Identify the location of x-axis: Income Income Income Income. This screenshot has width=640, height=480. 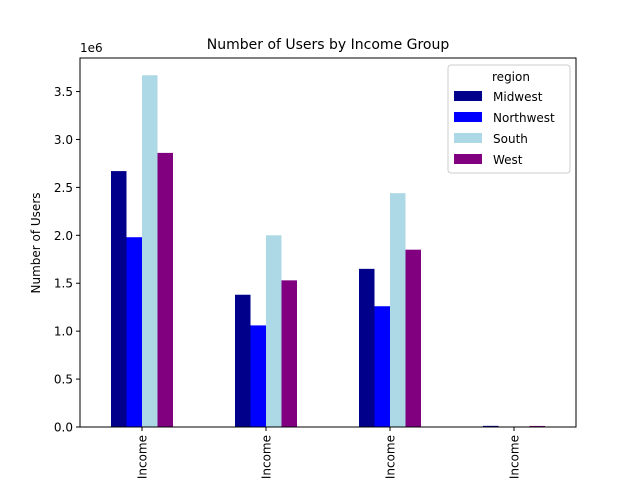
(329, 453).